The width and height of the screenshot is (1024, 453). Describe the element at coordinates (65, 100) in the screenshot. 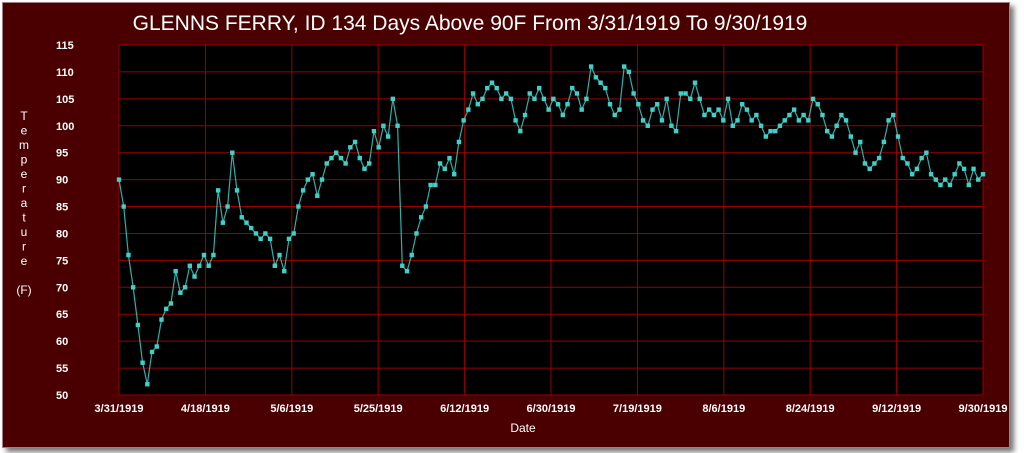

I see `y-tick-label: 105` at that location.